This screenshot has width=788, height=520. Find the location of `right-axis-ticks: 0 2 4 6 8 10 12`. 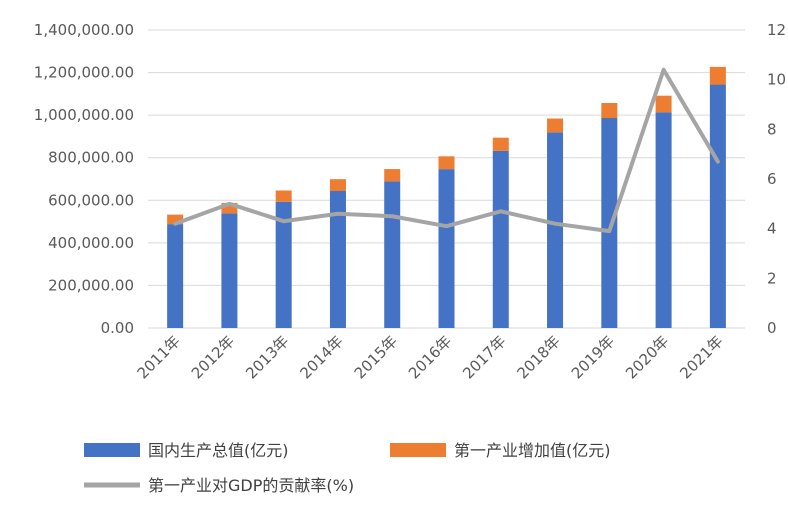

right-axis-ticks: 0 2 4 6 8 10 12 is located at coordinates (776, 179).